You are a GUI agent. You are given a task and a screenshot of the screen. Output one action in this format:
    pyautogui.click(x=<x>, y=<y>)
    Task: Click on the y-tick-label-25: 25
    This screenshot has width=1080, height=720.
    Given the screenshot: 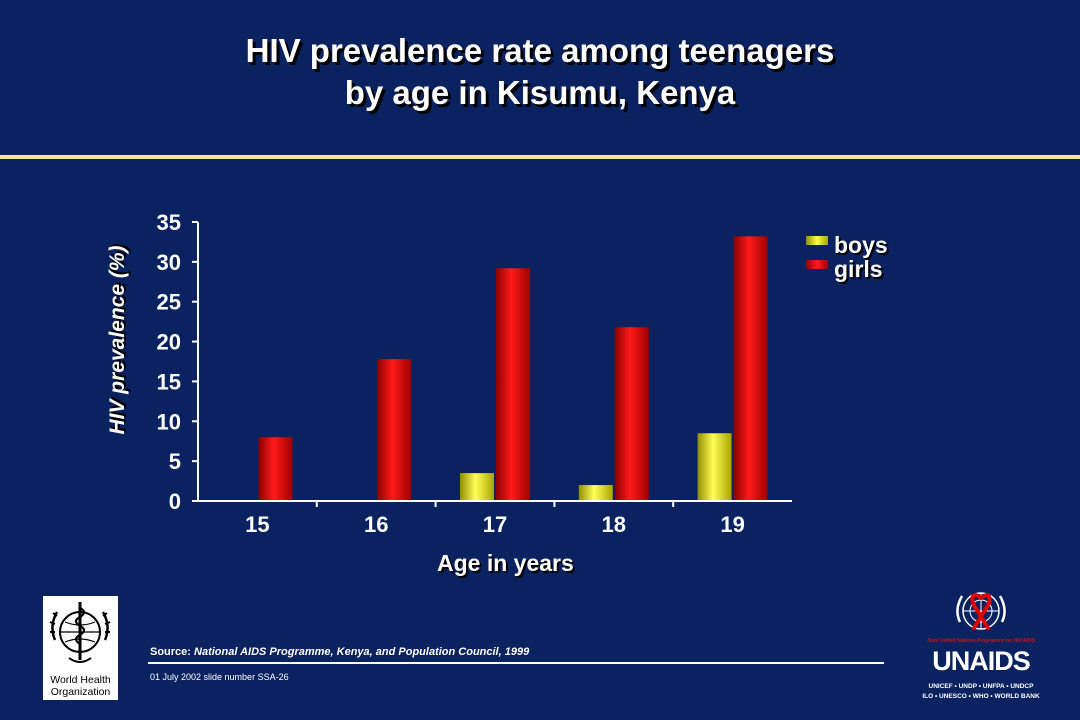 What is the action you would take?
    pyautogui.click(x=169, y=302)
    